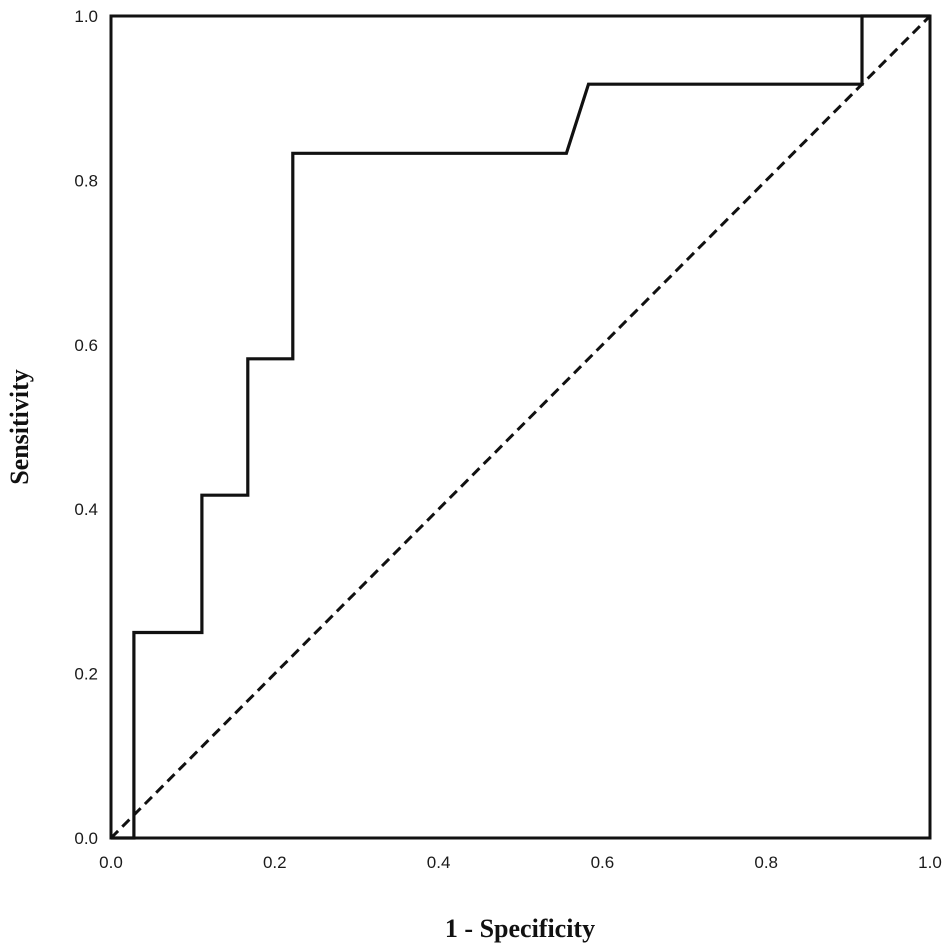 This screenshot has width=952, height=952. What do you see at coordinates (86, 345) in the screenshot?
I see `y-tick-label: 0.6` at bounding box center [86, 345].